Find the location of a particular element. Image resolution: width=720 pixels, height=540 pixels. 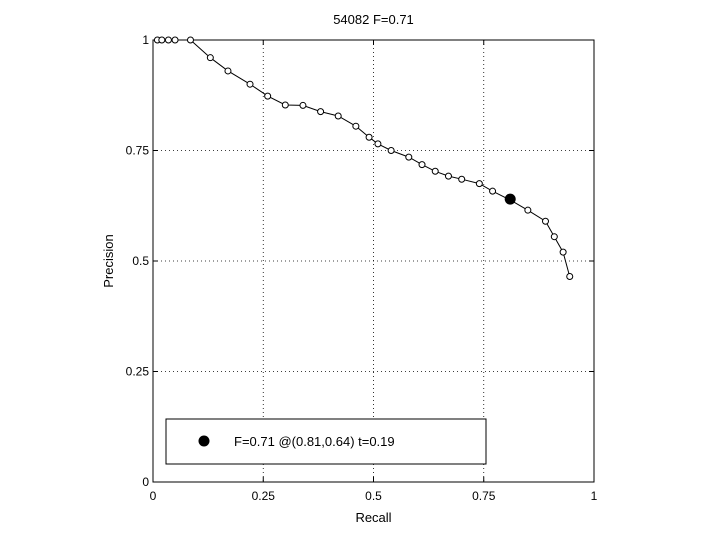

legend: F=0.71 @(0.81,0.64) t=0.19 is located at coordinates (326, 441).